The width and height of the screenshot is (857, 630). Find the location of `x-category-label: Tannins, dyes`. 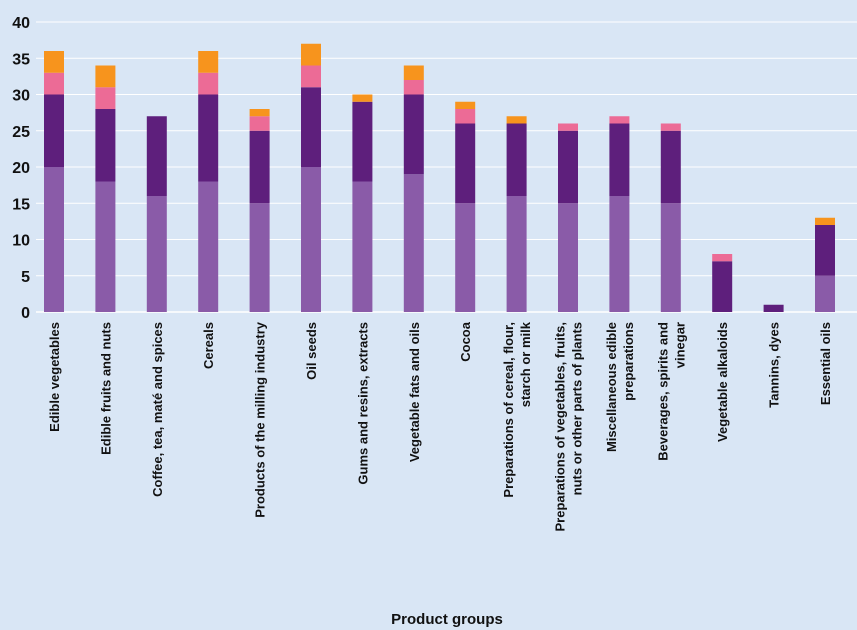

x-category-label: Tannins, dyes is located at coordinates (774, 365).